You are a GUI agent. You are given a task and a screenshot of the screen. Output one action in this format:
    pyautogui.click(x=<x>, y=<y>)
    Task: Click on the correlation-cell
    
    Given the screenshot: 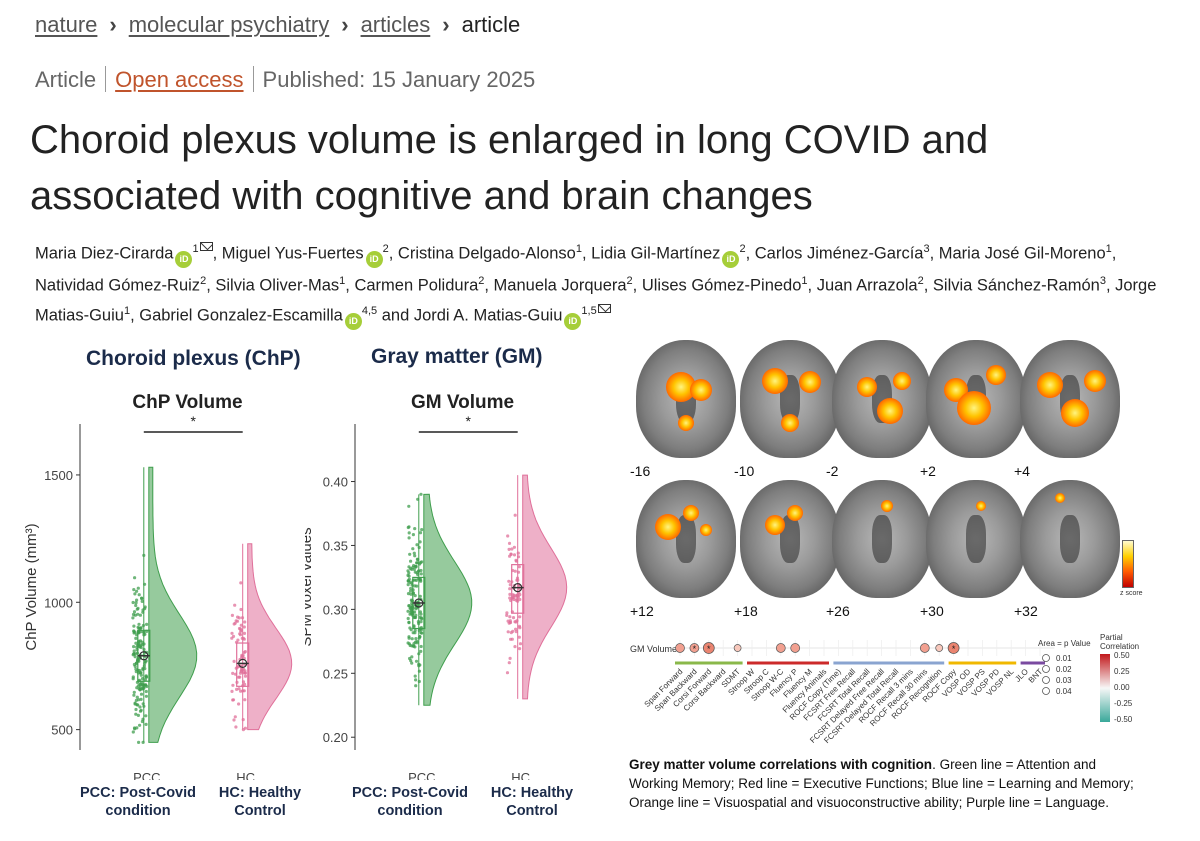 What is the action you would take?
    pyautogui.click(x=795, y=648)
    